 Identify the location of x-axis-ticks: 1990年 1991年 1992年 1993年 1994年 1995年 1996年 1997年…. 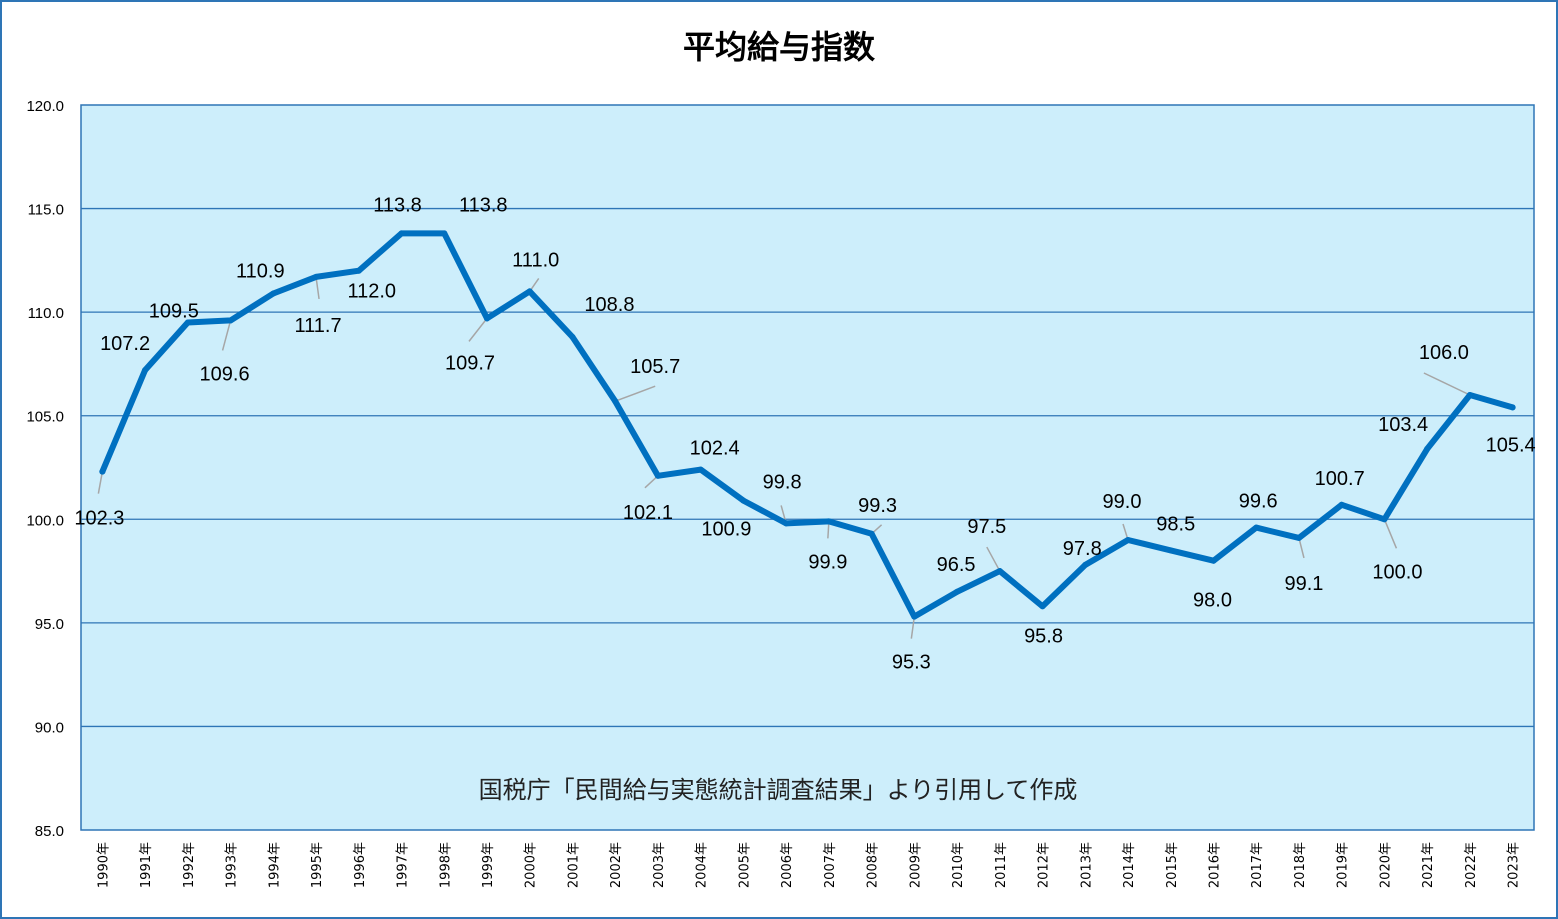
(808, 865).